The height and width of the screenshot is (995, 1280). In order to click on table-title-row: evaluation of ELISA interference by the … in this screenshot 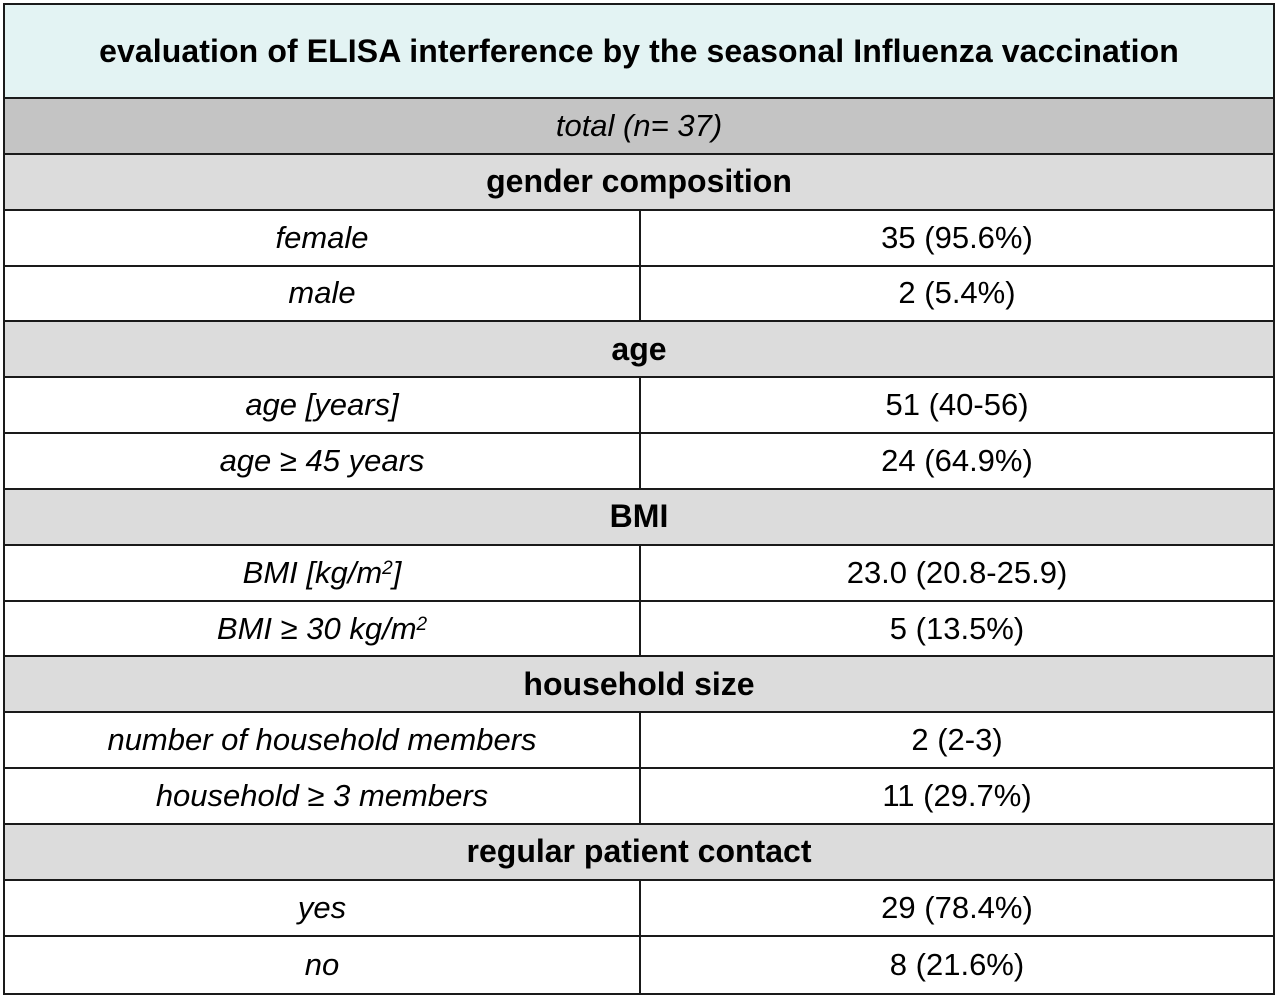, I will do `click(639, 52)`.